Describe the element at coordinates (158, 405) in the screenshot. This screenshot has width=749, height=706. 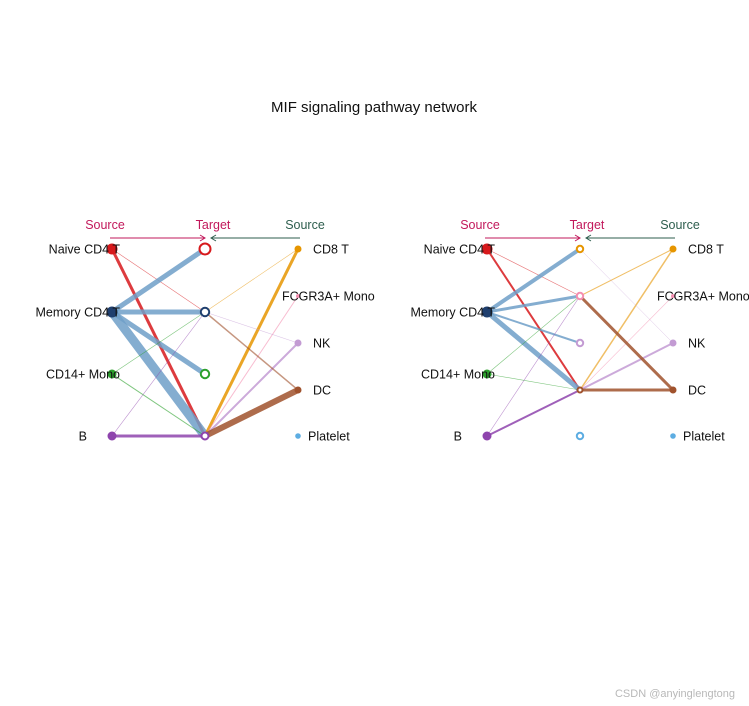
I see `edge-cd14-mono-to-b` at that location.